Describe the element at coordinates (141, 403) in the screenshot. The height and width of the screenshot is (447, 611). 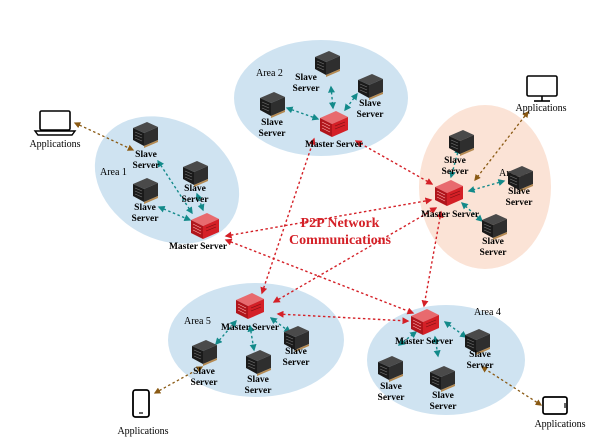
I see `smartphone-icon` at that location.